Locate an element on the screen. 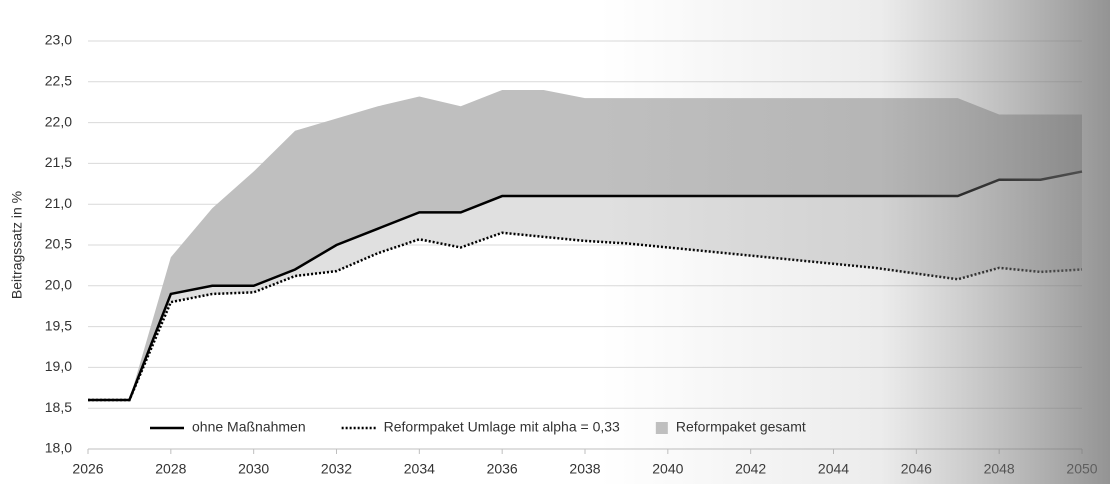  y-tick-label: 18,5 is located at coordinates (58, 407).